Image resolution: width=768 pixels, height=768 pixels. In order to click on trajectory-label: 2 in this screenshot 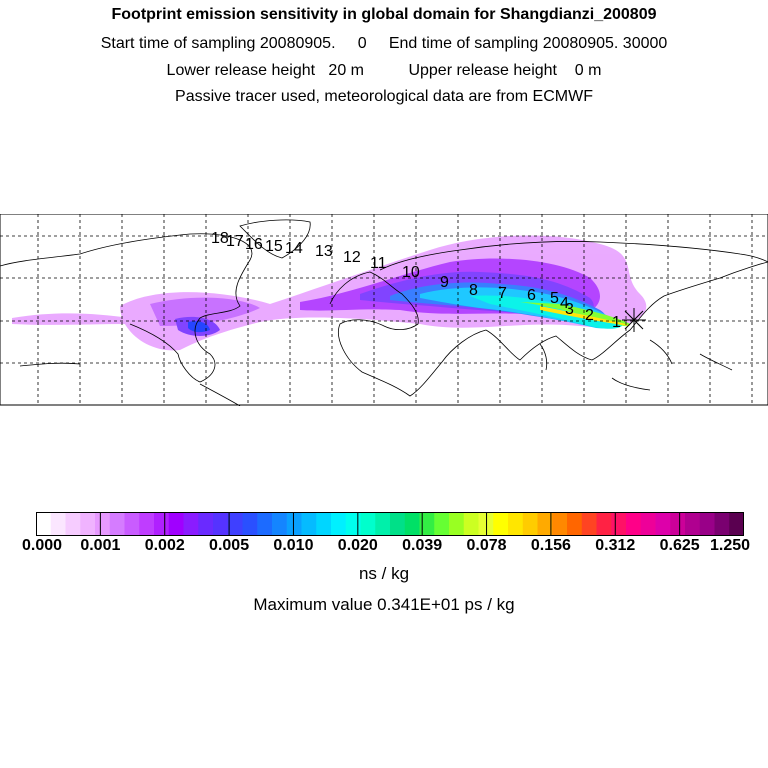, I will do `click(589, 315)`.